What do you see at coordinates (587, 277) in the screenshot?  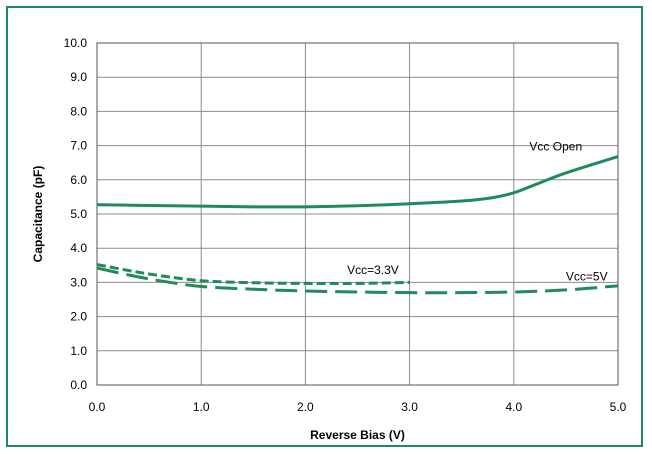 I see `vcc-5v-label: Vcc=5V` at bounding box center [587, 277].